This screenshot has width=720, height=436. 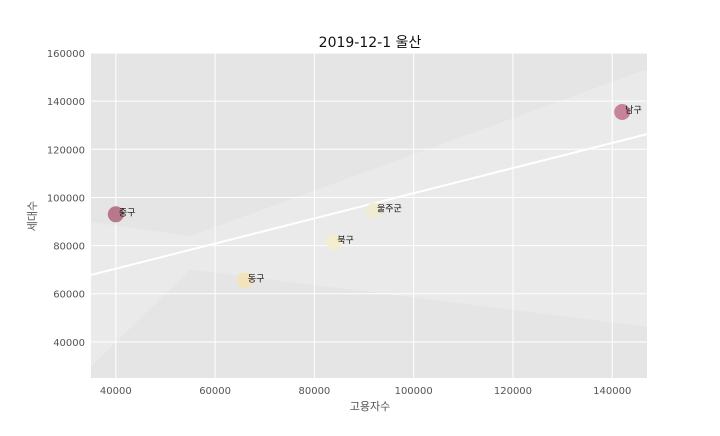 What do you see at coordinates (69, 247) in the screenshot?
I see `y-tick-label: 80000` at bounding box center [69, 247].